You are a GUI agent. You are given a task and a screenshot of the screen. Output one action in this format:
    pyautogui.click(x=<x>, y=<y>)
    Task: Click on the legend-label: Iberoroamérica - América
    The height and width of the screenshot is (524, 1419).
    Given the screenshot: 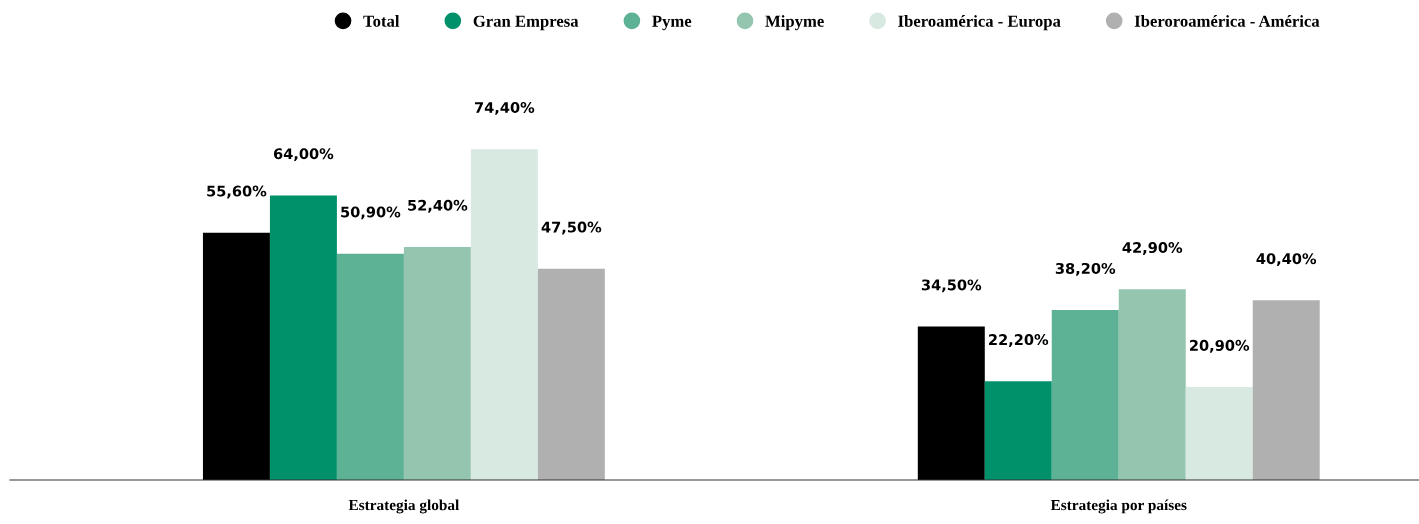 What is the action you would take?
    pyautogui.click(x=1227, y=21)
    